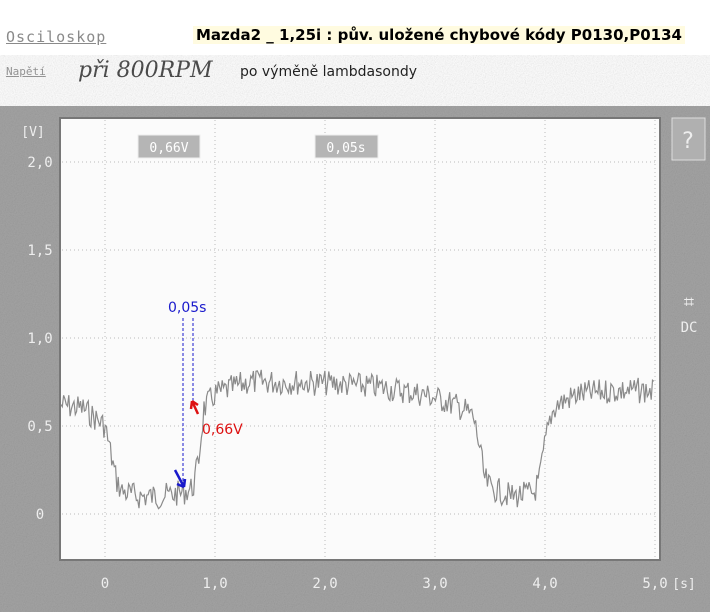  What do you see at coordinates (683, 584) in the screenshot?
I see `x-unit-label: [s]` at bounding box center [683, 584].